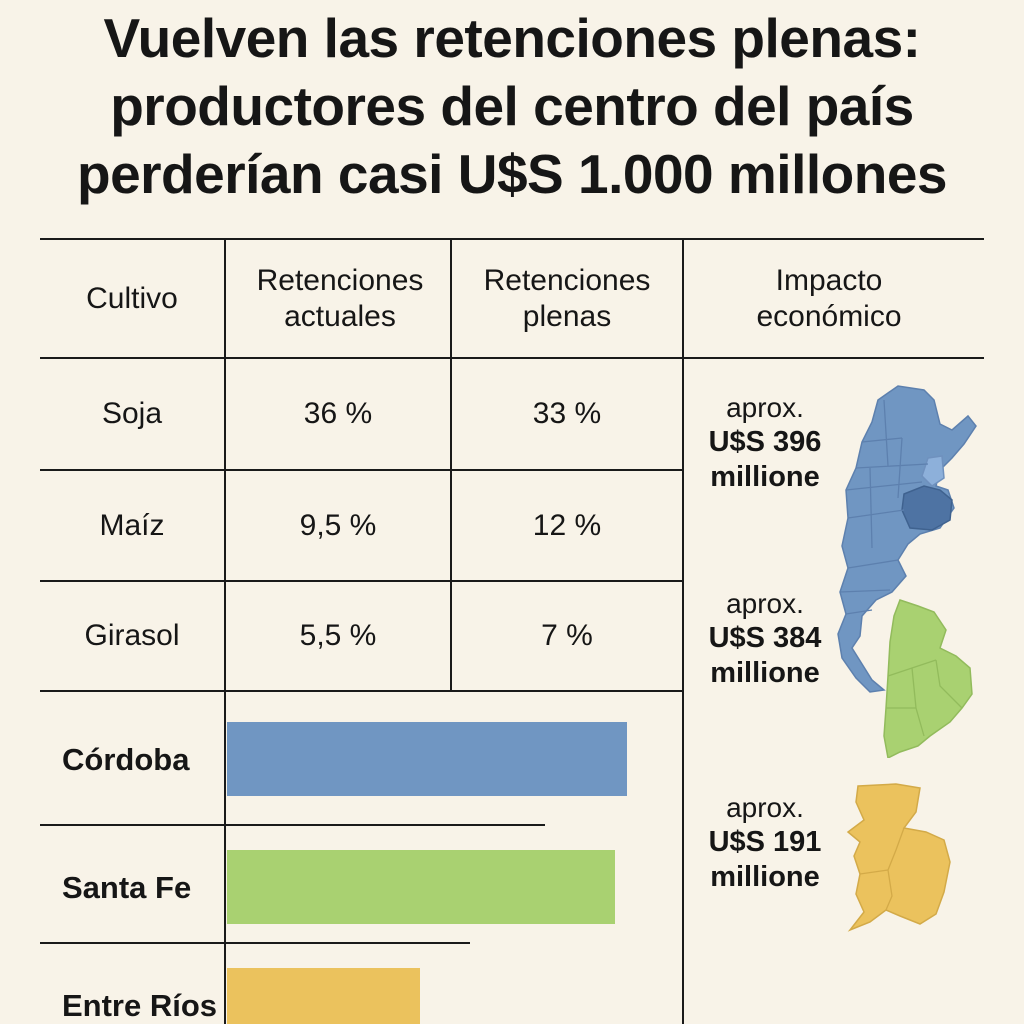  What do you see at coordinates (126, 759) in the screenshot?
I see `bar-label-cordoba: Córdoba` at bounding box center [126, 759].